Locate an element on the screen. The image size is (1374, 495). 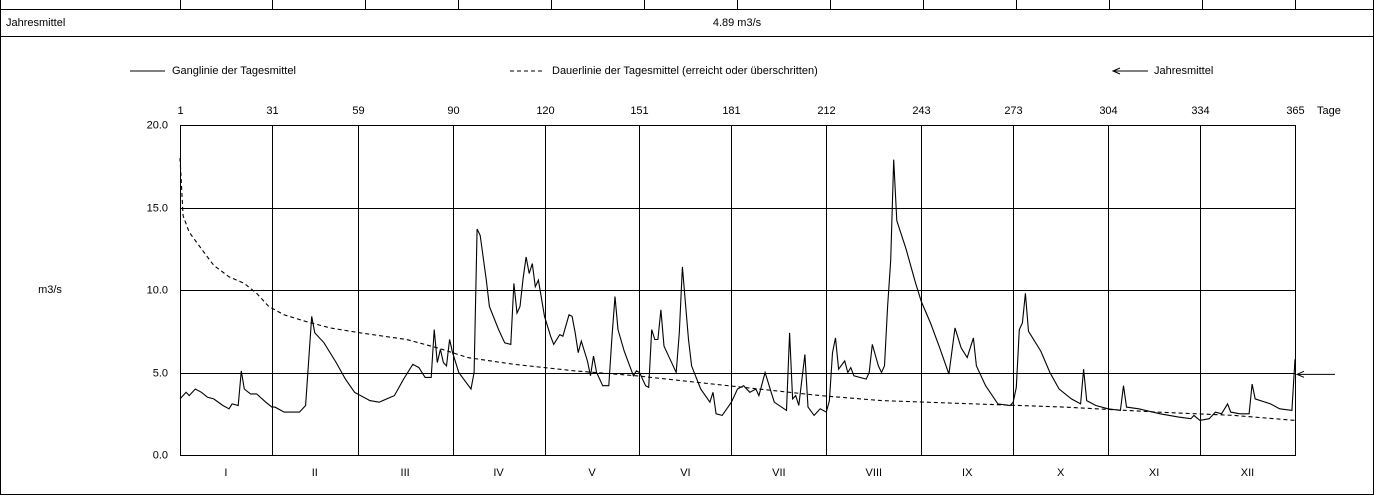
y-axis-label: m3/s is located at coordinates (50, 290).